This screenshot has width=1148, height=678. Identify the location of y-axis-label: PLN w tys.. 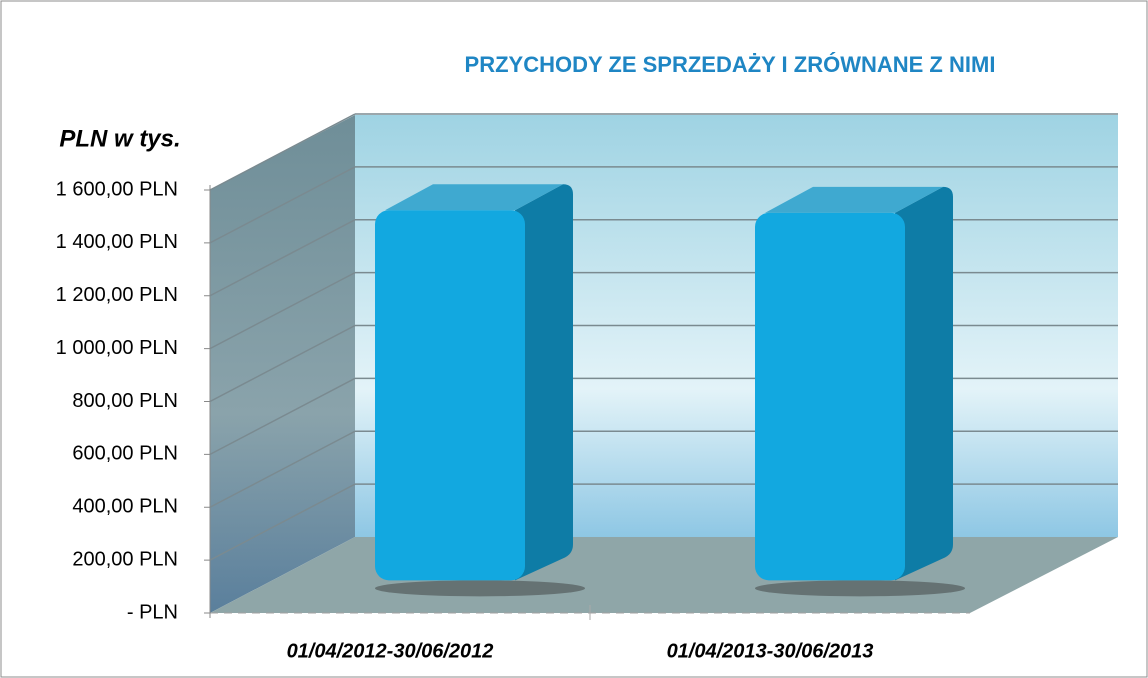
(119, 138).